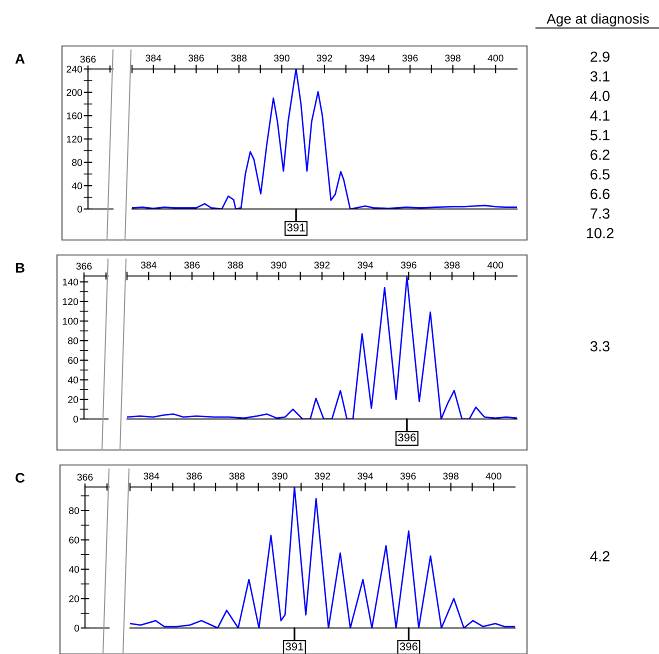 The height and width of the screenshot is (654, 659). What do you see at coordinates (600, 556) in the screenshot?
I see `text: 4.2` at bounding box center [600, 556].